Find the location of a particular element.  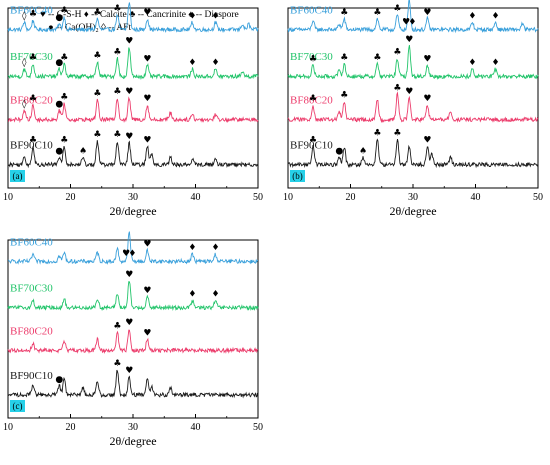

panel-tag: (a) is located at coordinates (17, 176).